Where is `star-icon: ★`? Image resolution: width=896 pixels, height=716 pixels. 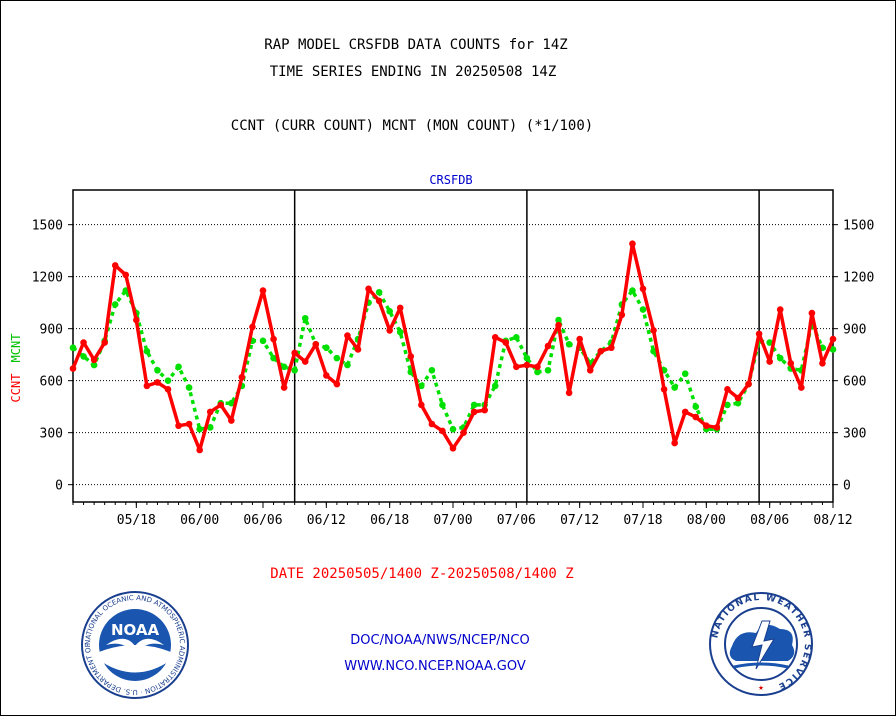 star-icon: ★ is located at coordinates (761, 688).